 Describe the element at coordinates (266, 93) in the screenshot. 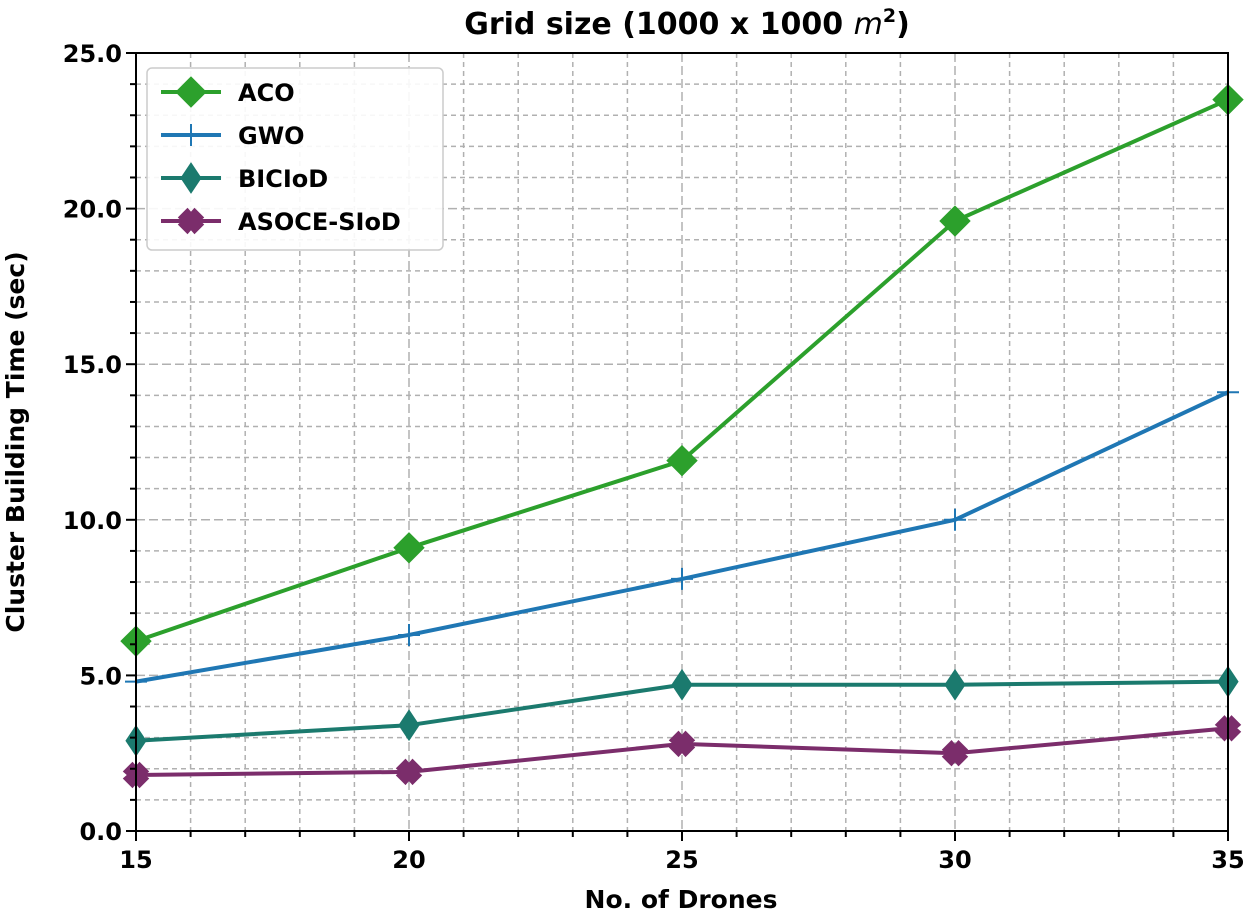

I see `legend-label-aco: ACO` at that location.